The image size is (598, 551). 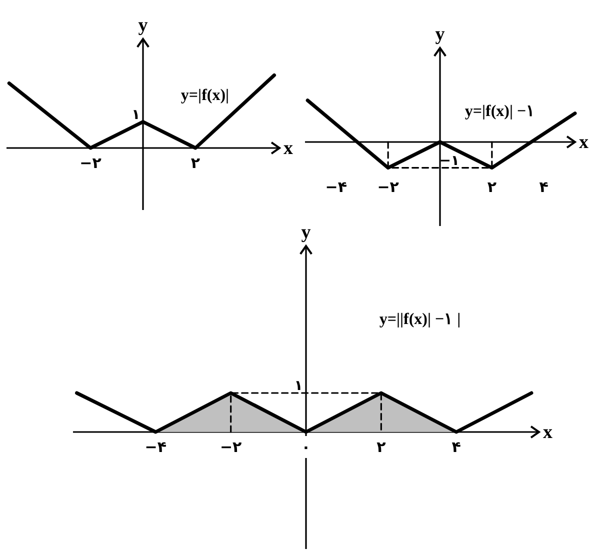 What do you see at coordinates (500, 111) in the screenshot?
I see `annotation: y=|f(x)| −۱` at bounding box center [500, 111].